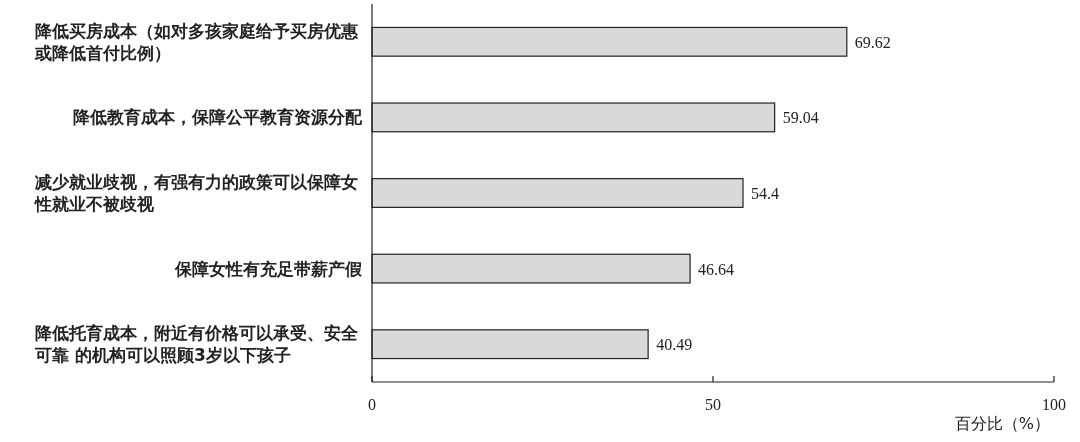 Image resolution: width=1080 pixels, height=442 pixels. Describe the element at coordinates (197, 41) in the screenshot. I see `y-tick-label: 降低买房成本（如对多孩家庭给予买房优惠或降低首付比例）` at that location.